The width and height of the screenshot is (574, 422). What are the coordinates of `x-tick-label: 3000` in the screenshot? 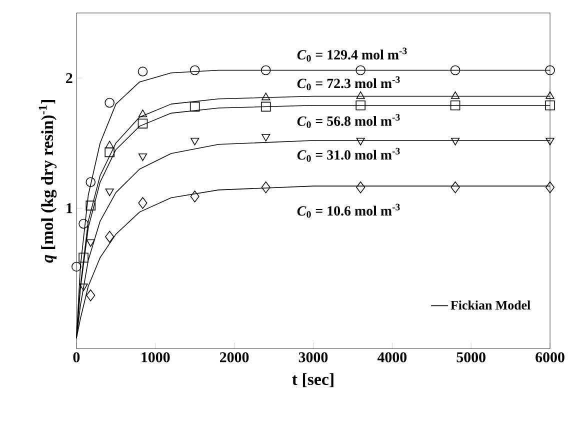 It's located at (313, 357).